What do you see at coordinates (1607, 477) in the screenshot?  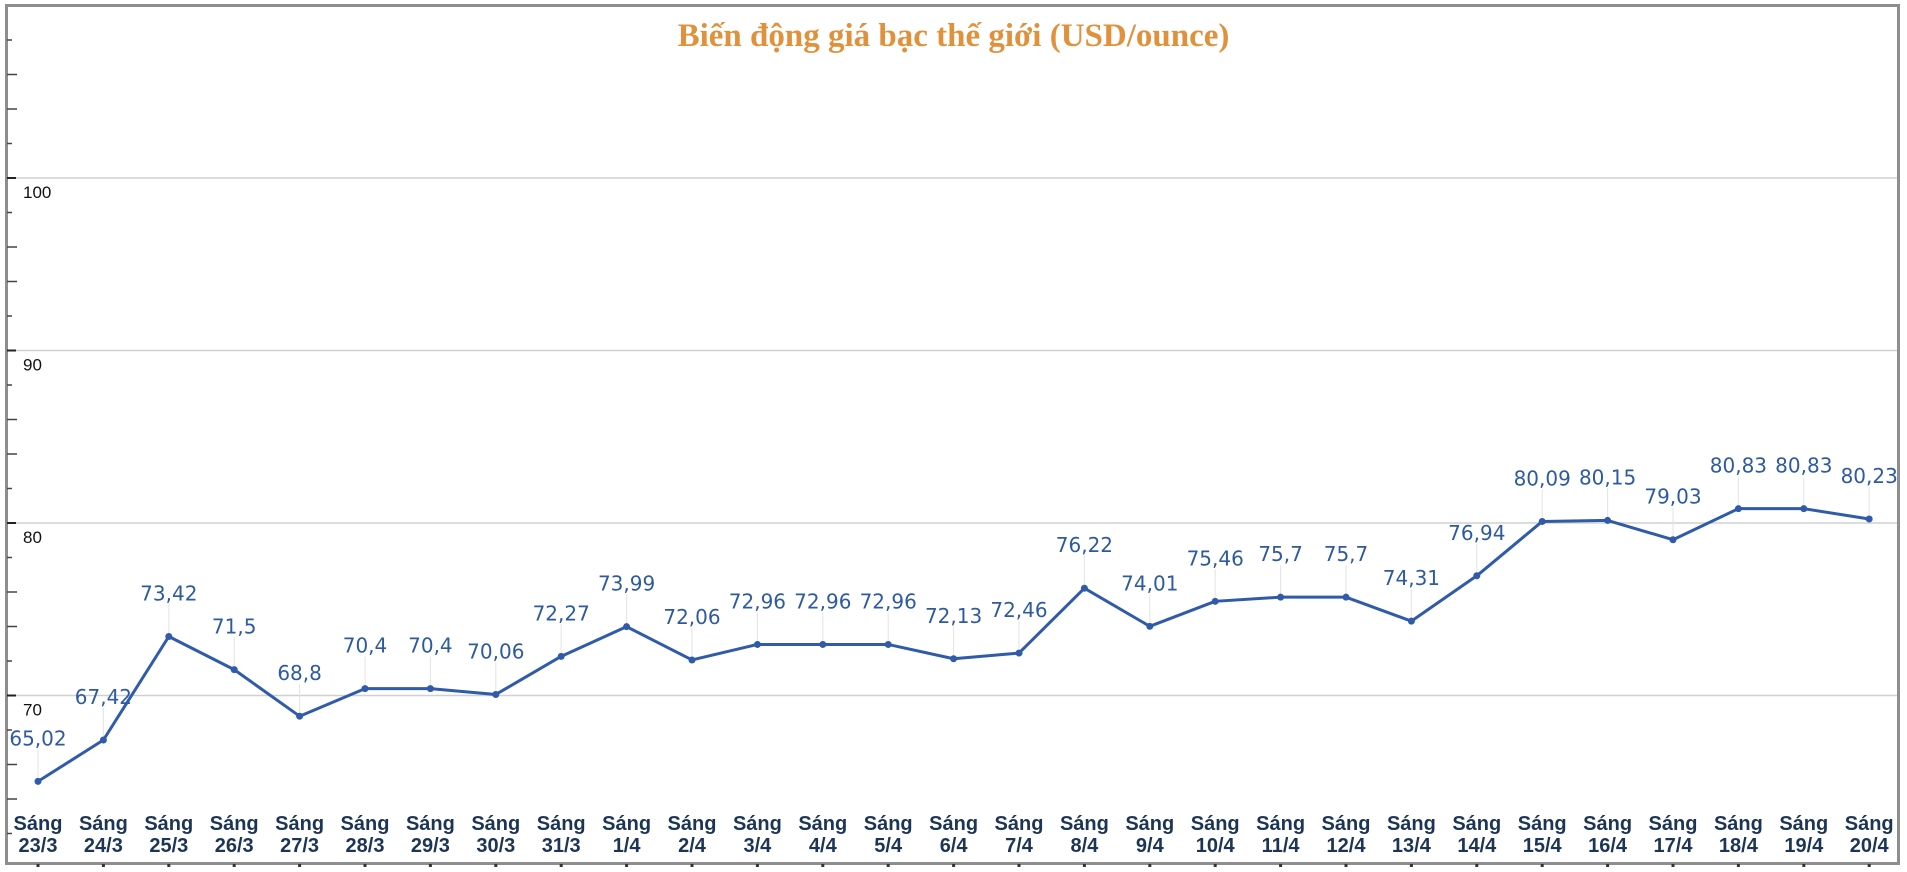 I see `data-label: 80,15` at bounding box center [1607, 477].